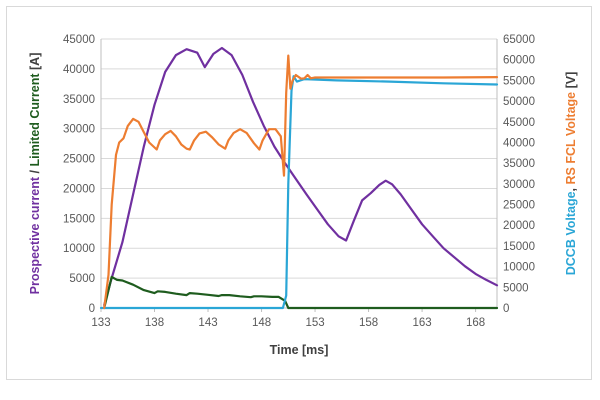  I want to click on right-y-tick-label: 55000, so click(519, 81).